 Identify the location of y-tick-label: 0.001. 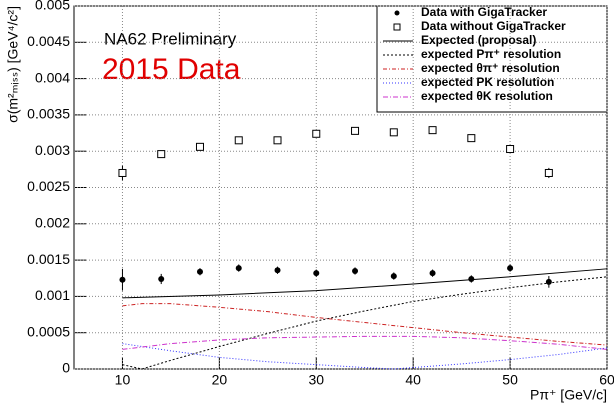
(52, 295).